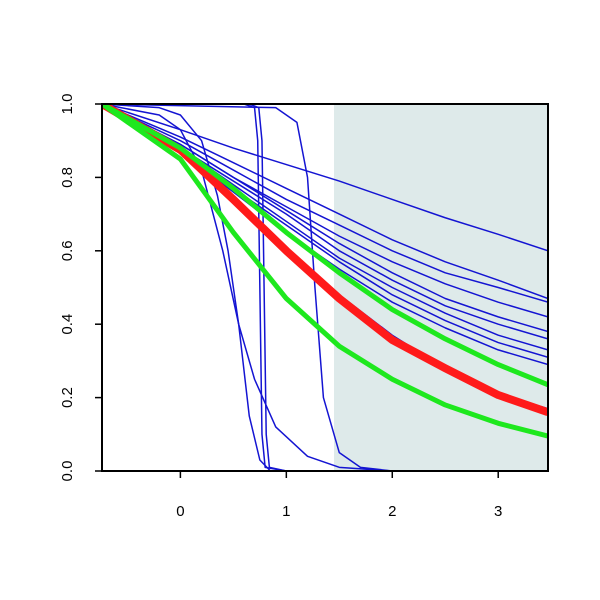 The image size is (600, 600). What do you see at coordinates (67, 324) in the screenshot?
I see `y-tick-label: 0.4` at bounding box center [67, 324].